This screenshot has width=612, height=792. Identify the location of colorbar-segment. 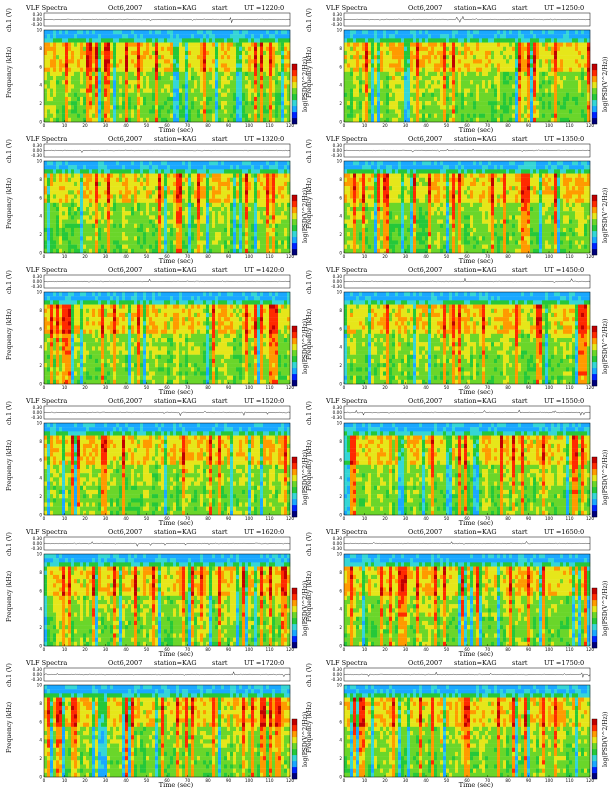
(594, 115).